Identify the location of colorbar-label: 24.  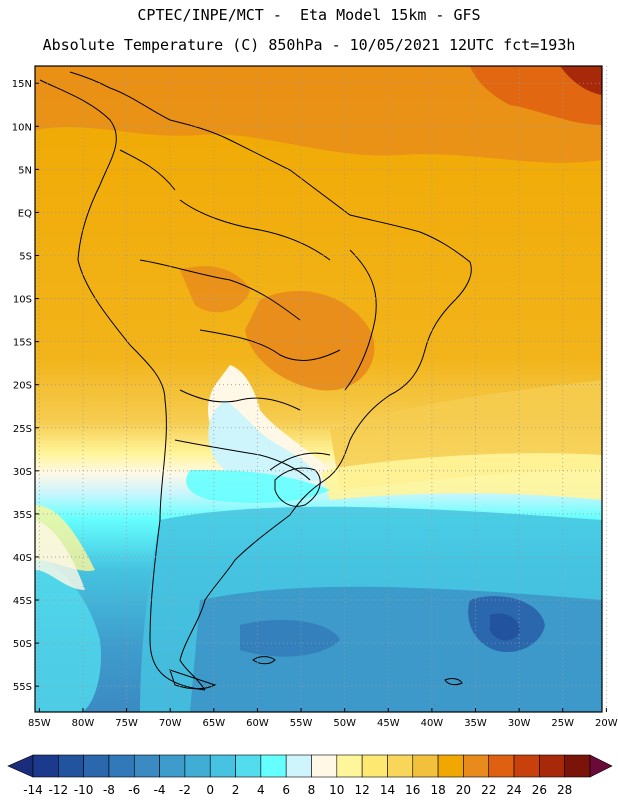
(513, 790).